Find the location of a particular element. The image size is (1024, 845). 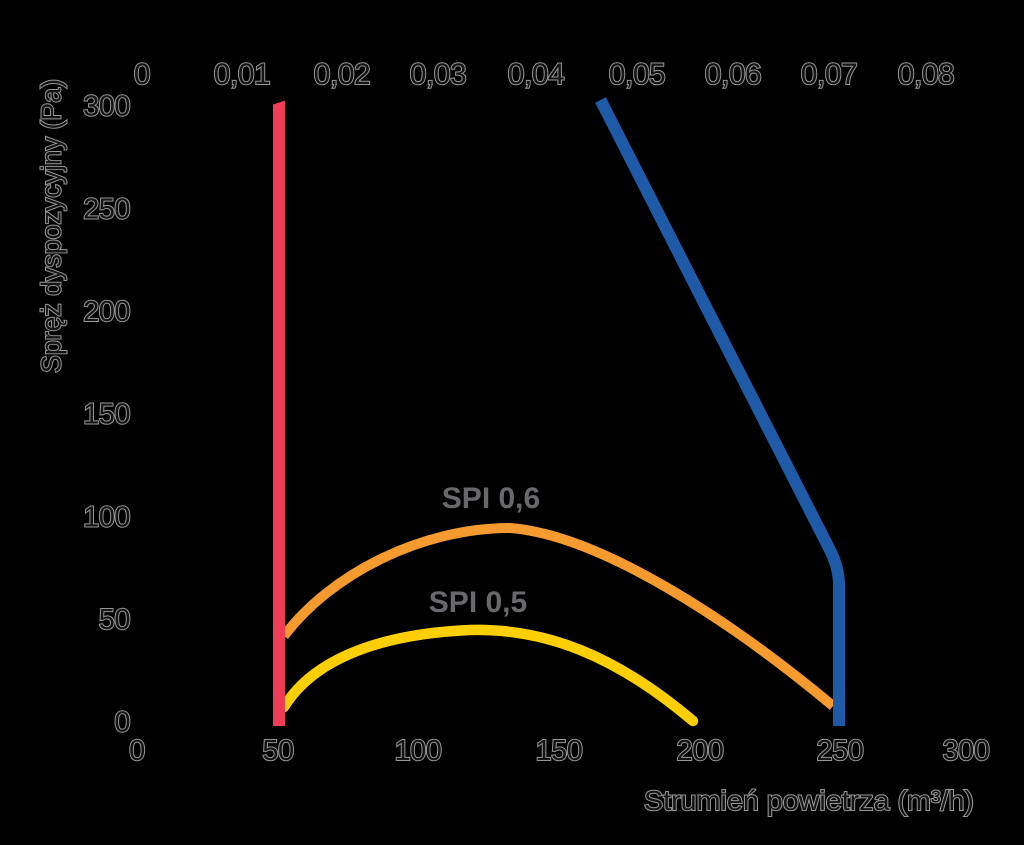

svg-text: 0,01 is located at coordinates (242, 74).